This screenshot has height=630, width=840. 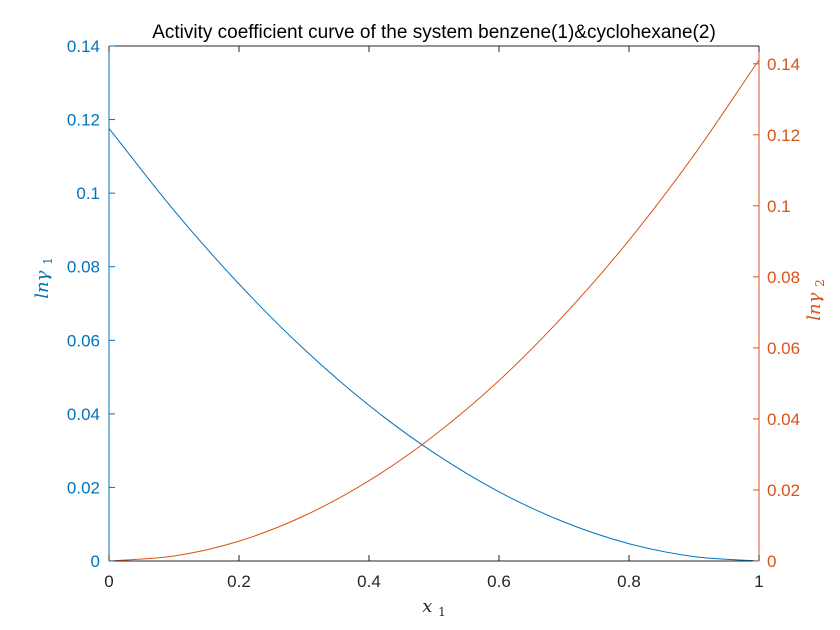 What do you see at coordinates (83, 487) in the screenshot?
I see `y-left-tick-label: 0.02` at bounding box center [83, 487].